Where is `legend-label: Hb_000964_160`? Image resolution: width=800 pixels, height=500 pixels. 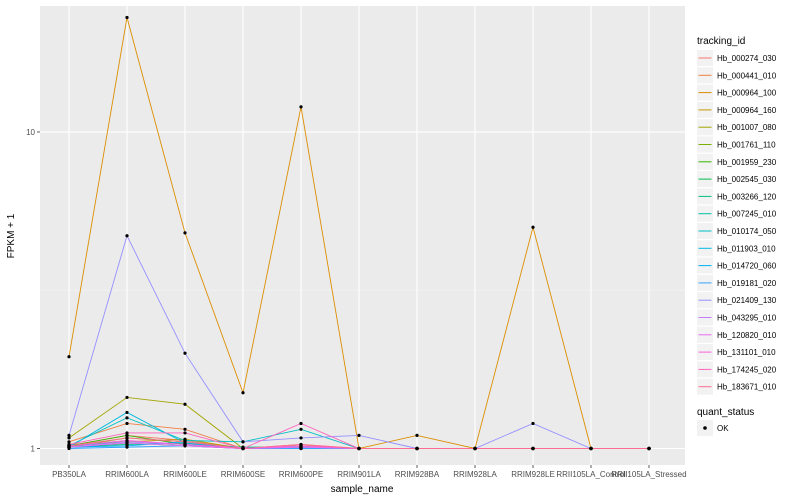
legend-label: Hb_000964_160 is located at coordinates (747, 110).